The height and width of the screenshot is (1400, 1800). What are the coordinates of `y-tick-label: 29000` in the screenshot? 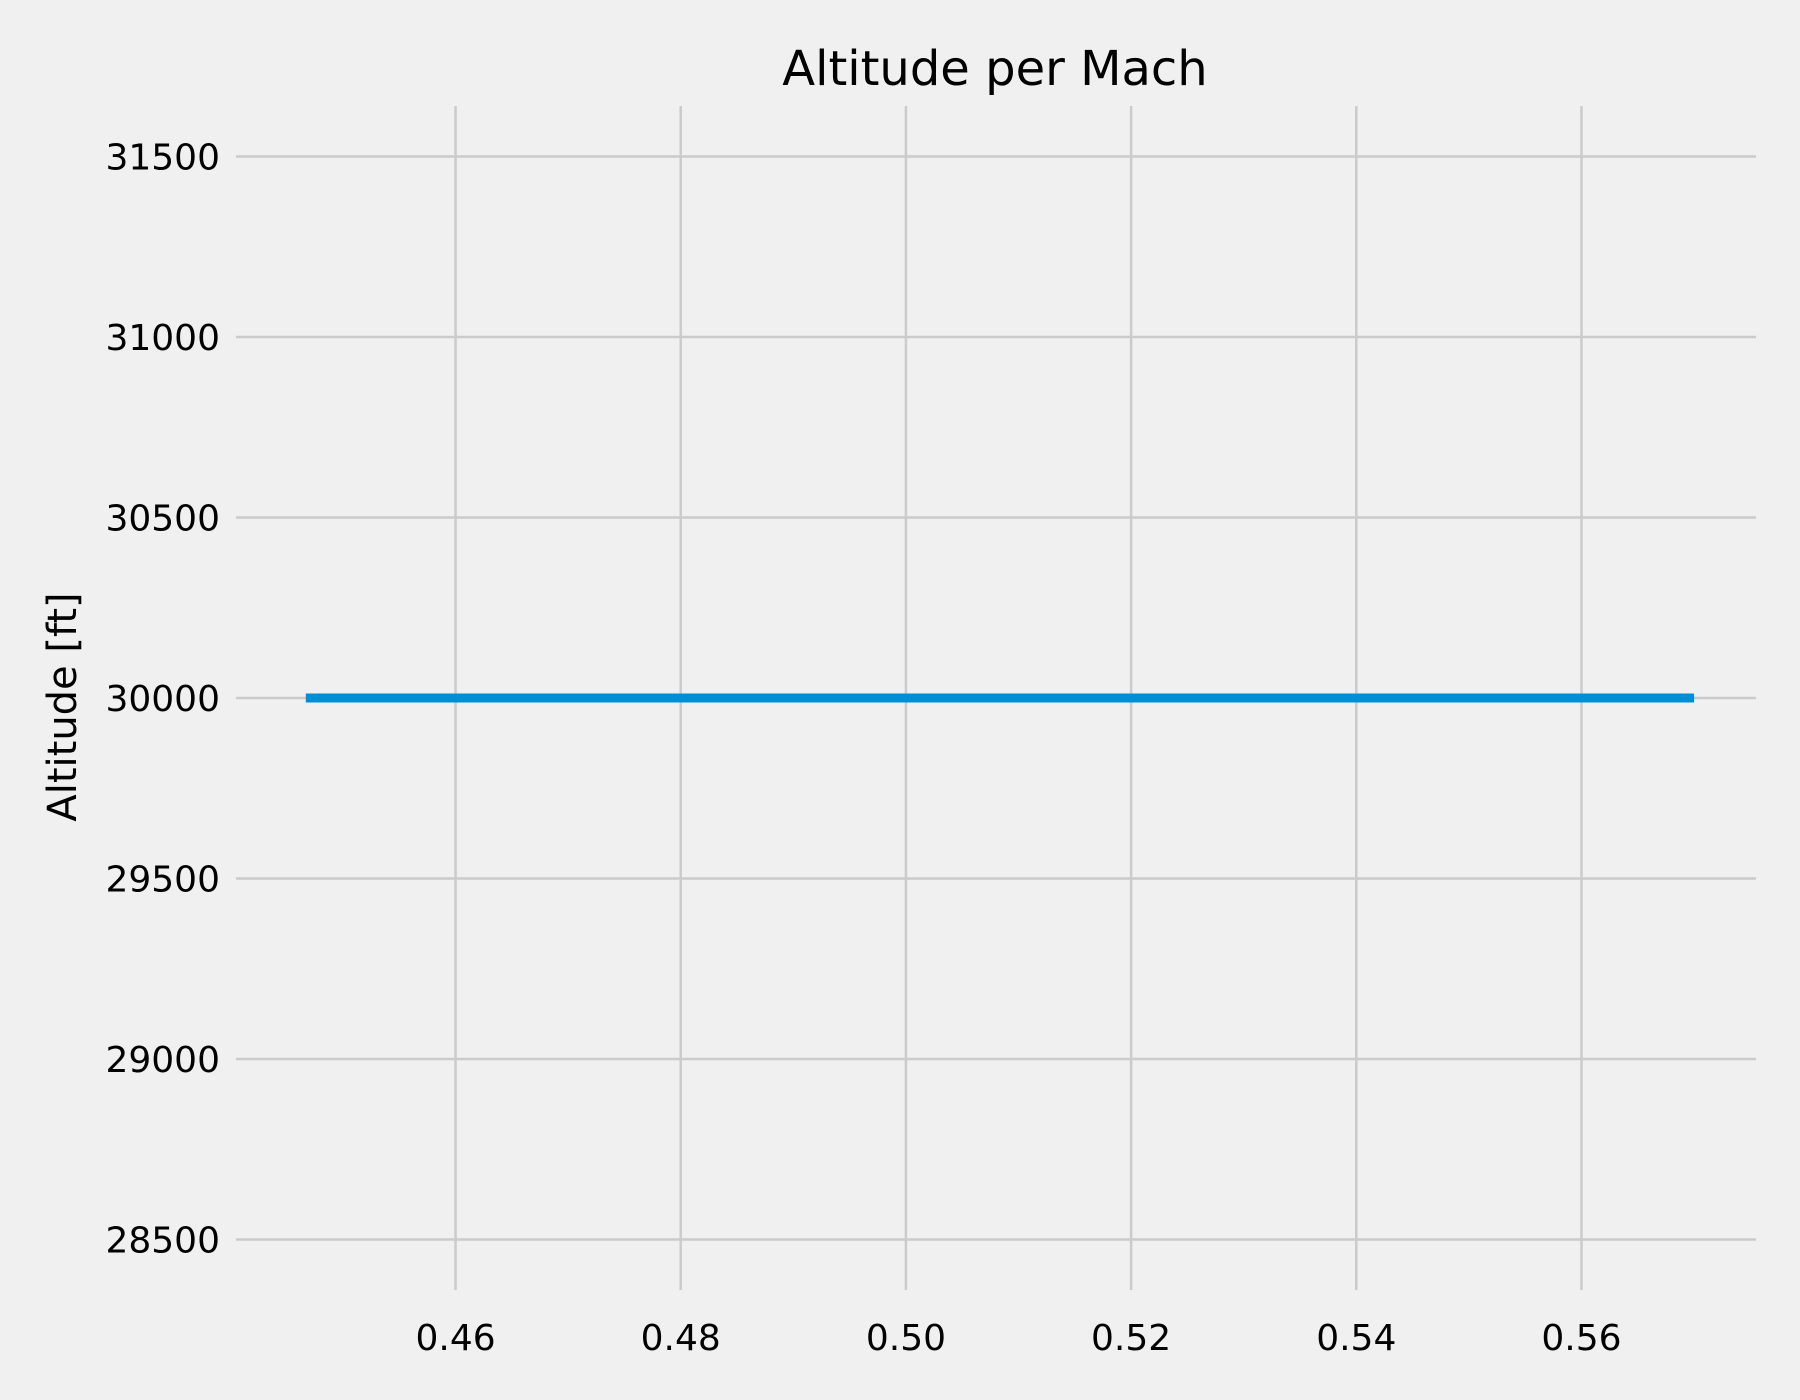 It's located at (162, 1060).